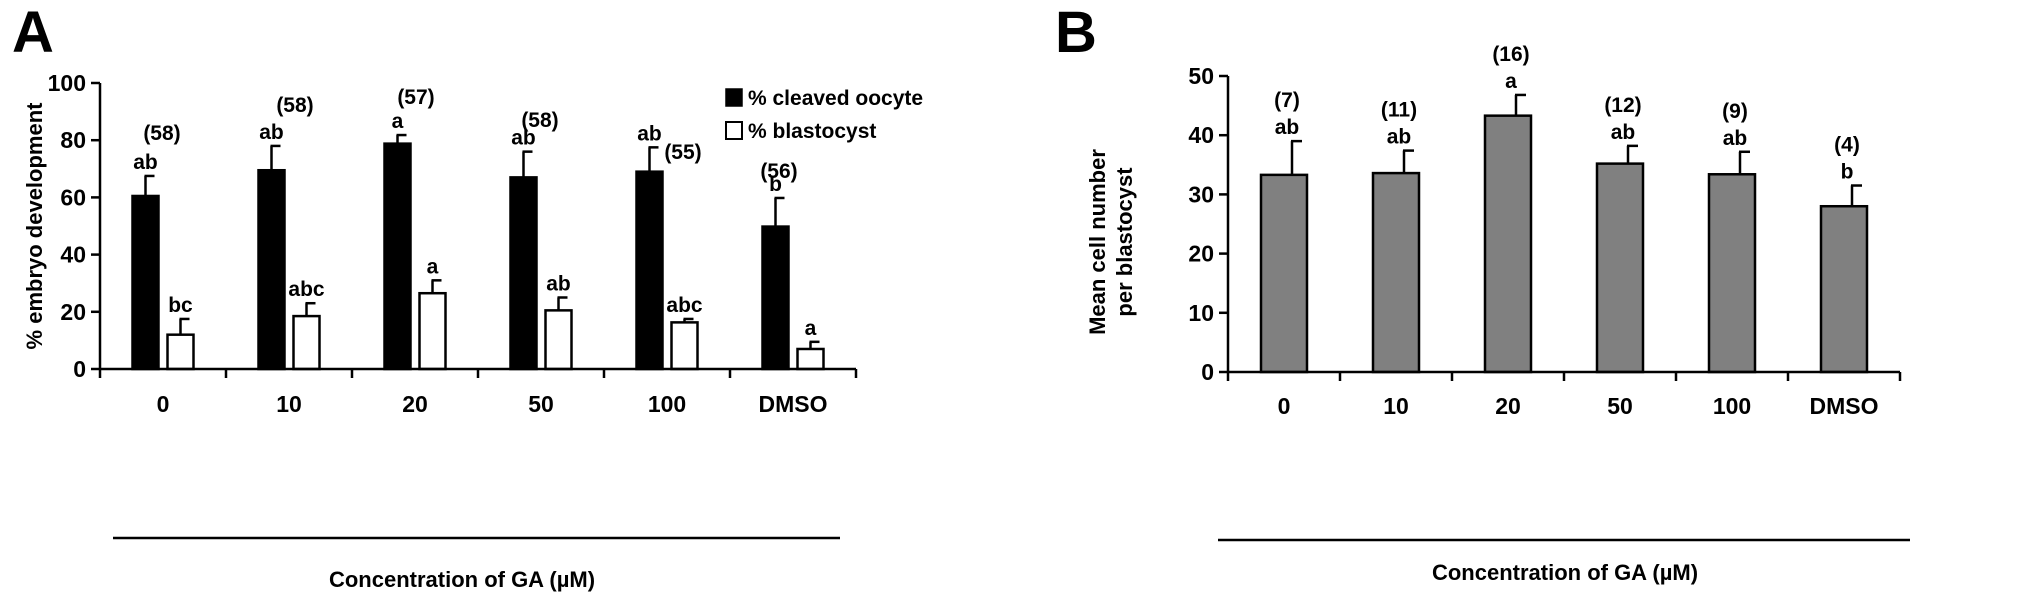  What do you see at coordinates (75, 226) in the screenshot?
I see `panel-a-y-axis: 0 20 40 60 80 100` at bounding box center [75, 226].